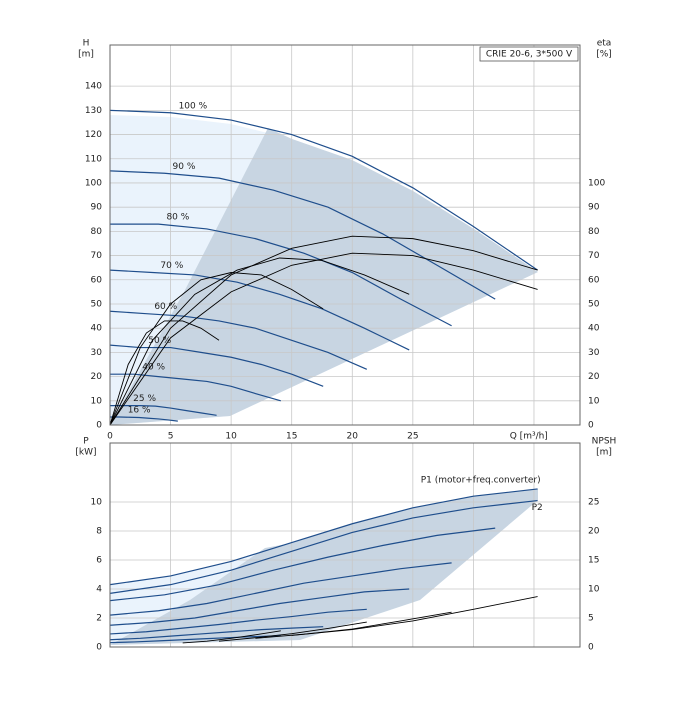 The width and height of the screenshot is (700, 704). Describe the element at coordinates (604, 442) in the screenshot. I see `y2-axis-label: NPSH` at that location.